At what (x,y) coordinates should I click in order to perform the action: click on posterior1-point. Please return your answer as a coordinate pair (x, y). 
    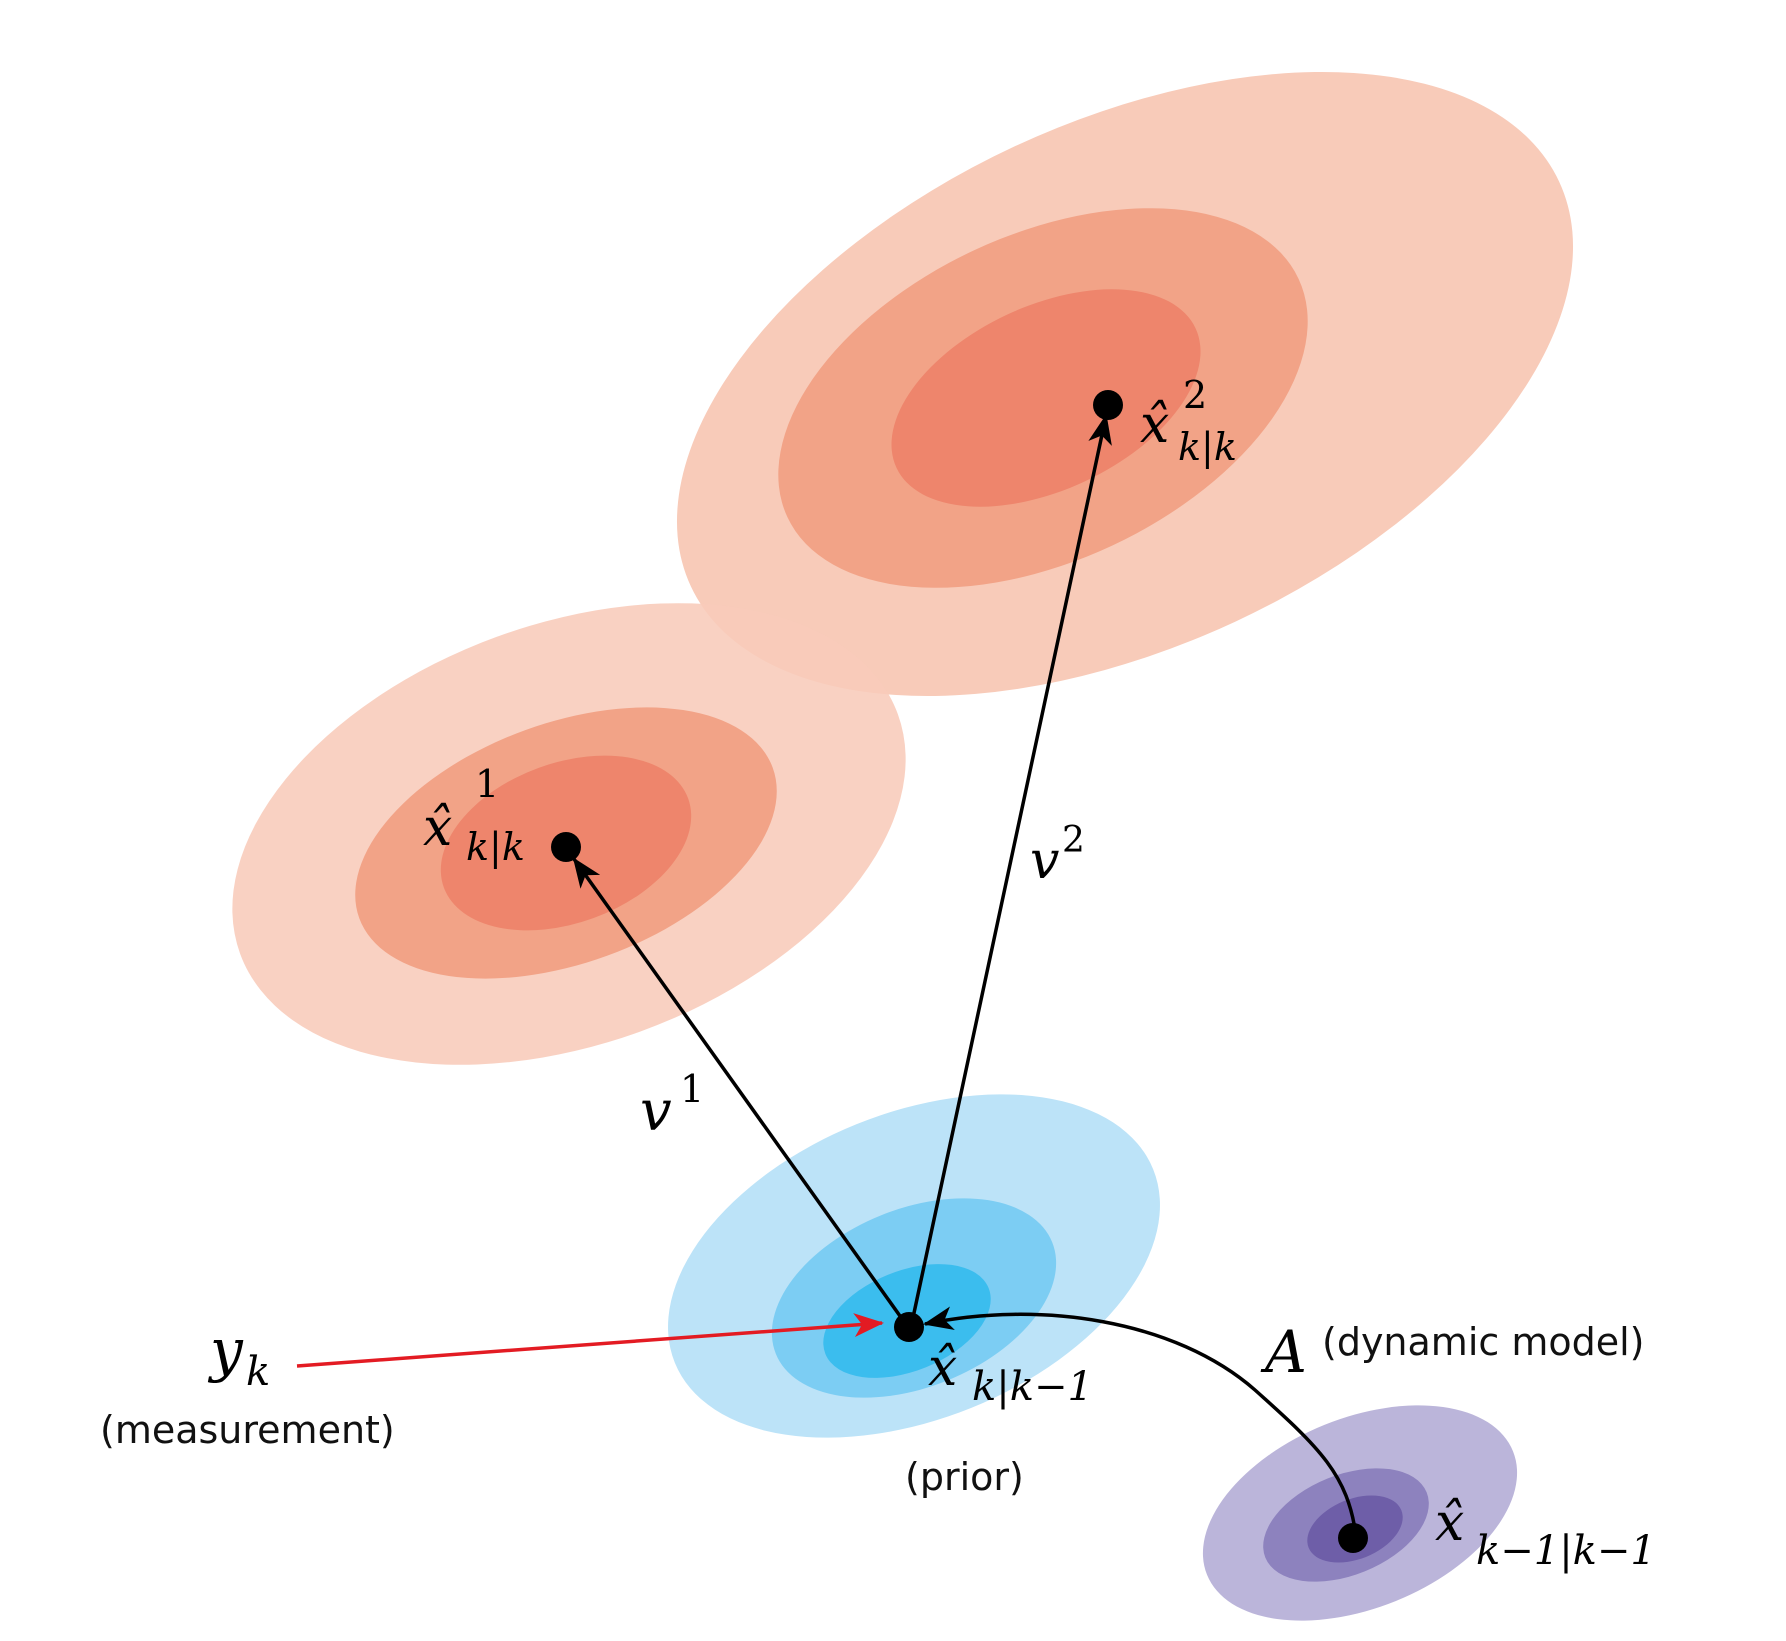
    Looking at the image, I should click on (566, 847).